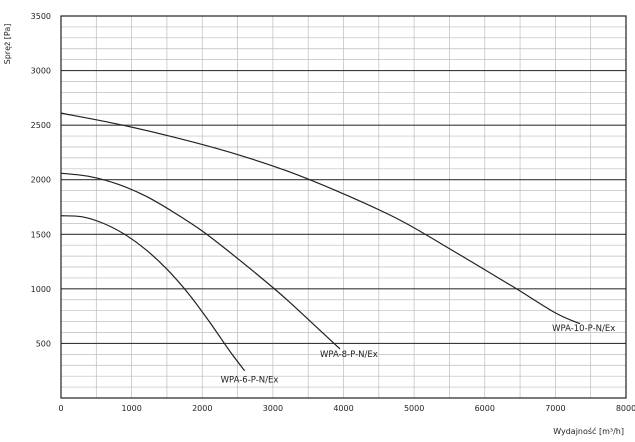 This screenshot has height=442, width=635. Describe the element at coordinates (349, 355) in the screenshot. I see `curve-label: WPA-8-P-N/Ex` at that location.